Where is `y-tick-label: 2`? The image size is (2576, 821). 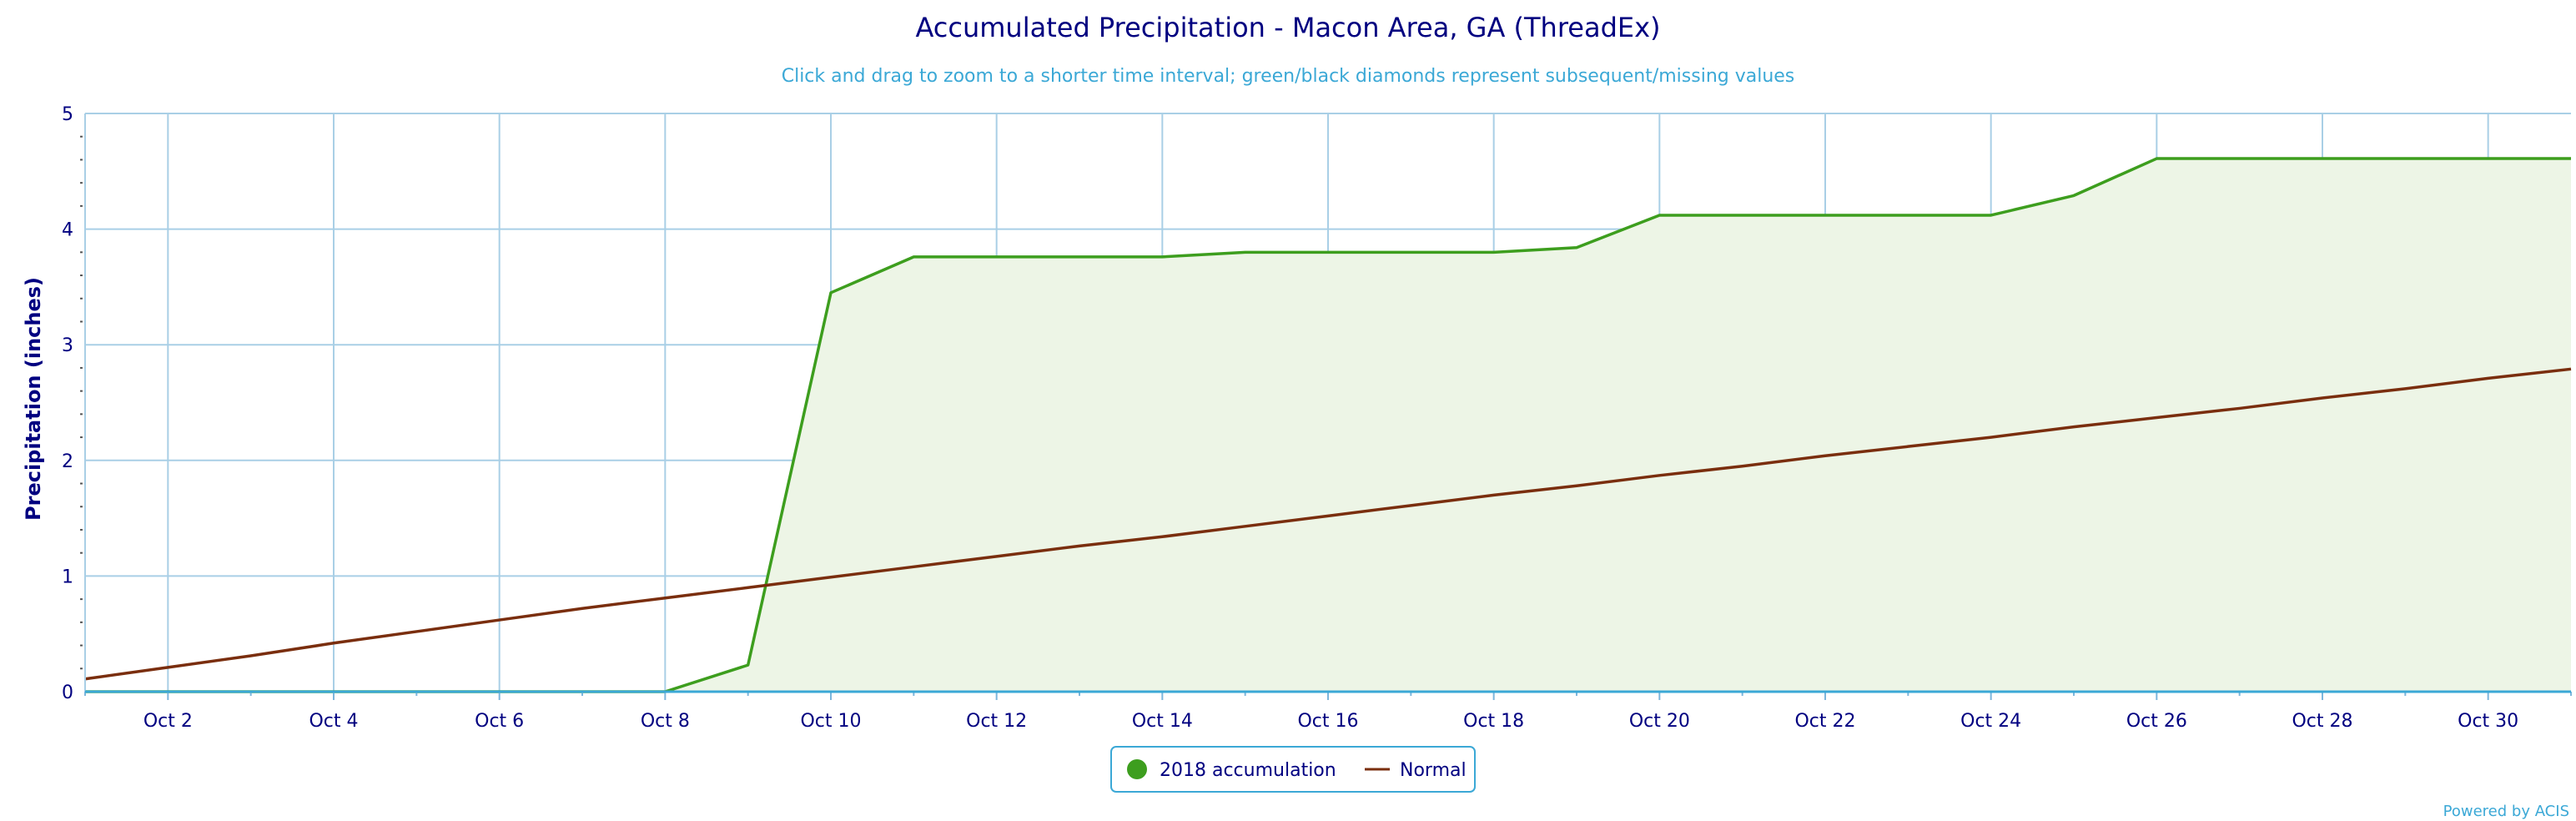 y-tick-label: 2 is located at coordinates (67, 462).